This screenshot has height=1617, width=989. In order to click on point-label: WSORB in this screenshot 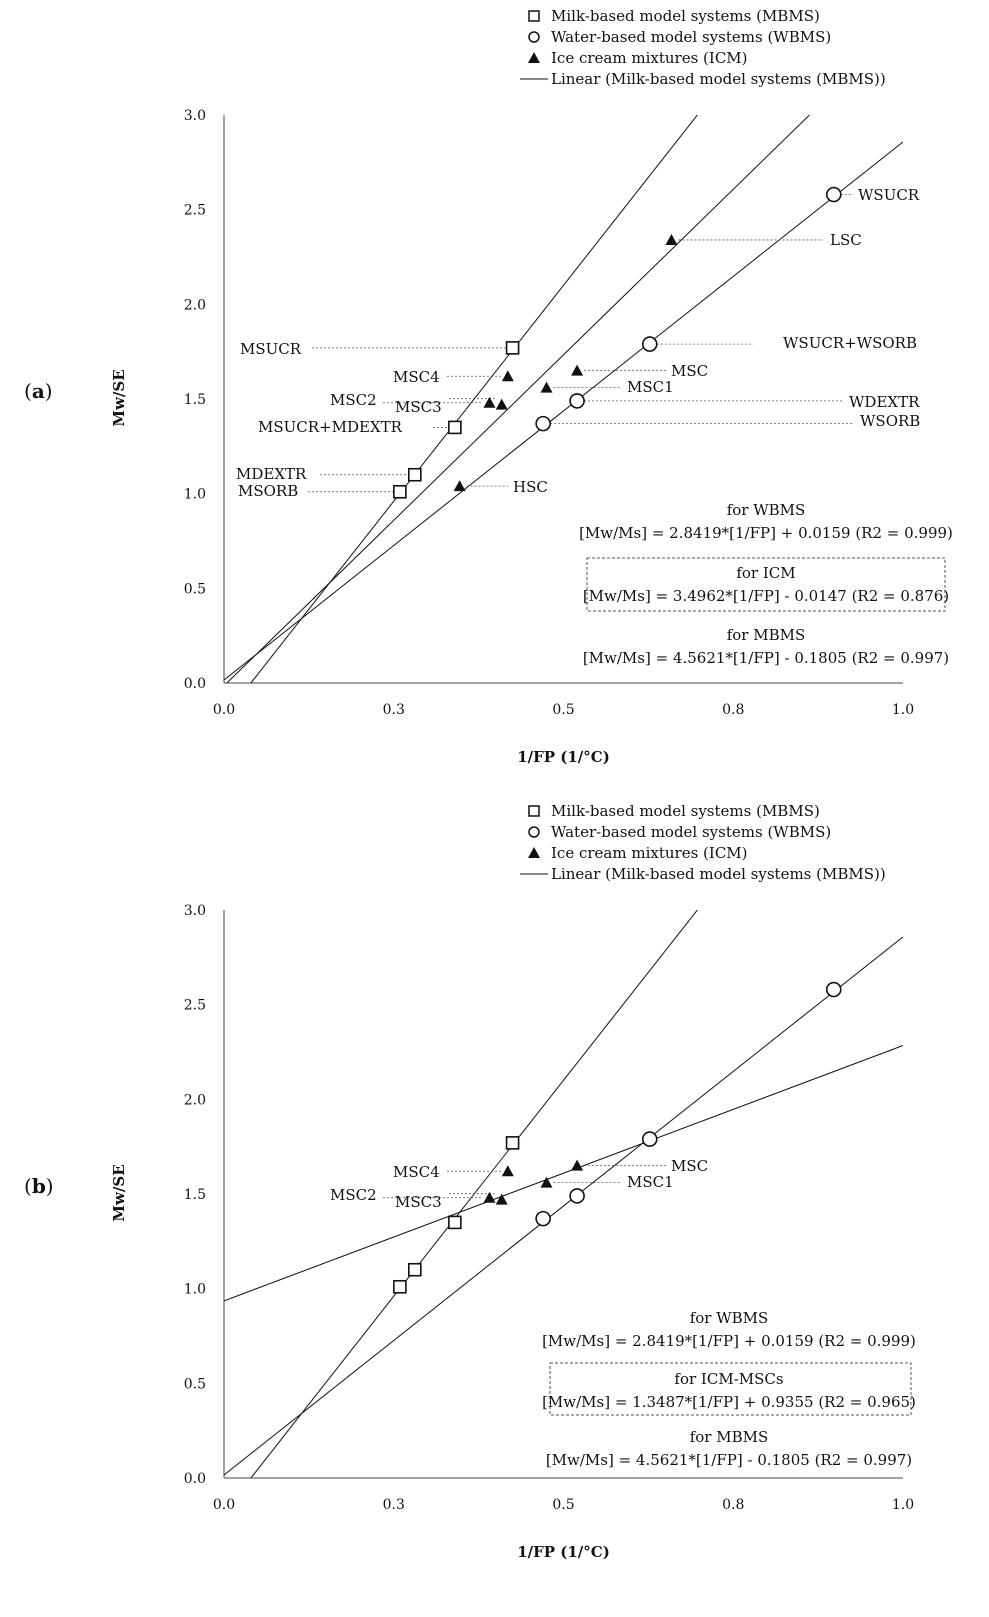, I will do `click(890, 421)`.